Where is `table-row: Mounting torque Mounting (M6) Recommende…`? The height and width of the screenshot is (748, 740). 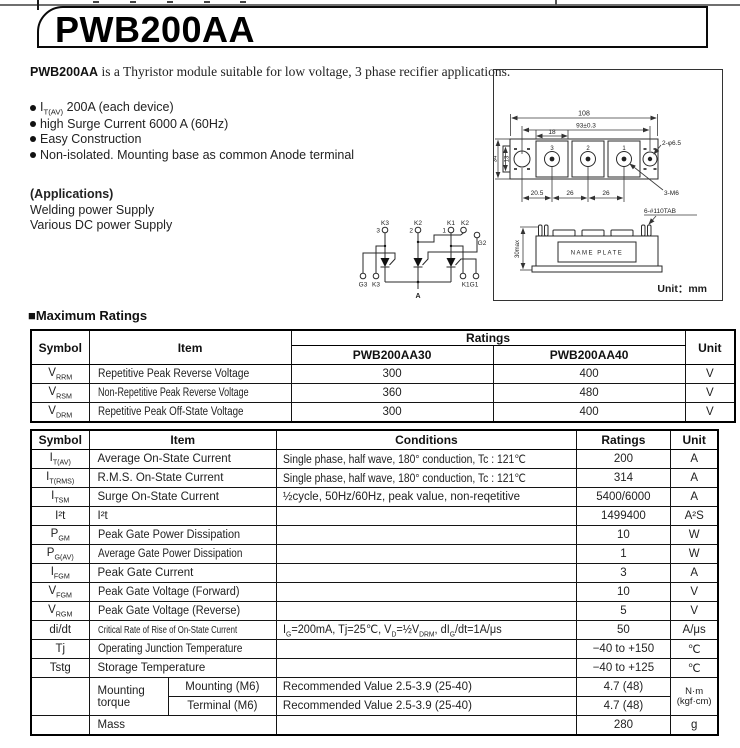
table-row: Mounting torque Mounting (M6) Recommende… is located at coordinates (374, 696).